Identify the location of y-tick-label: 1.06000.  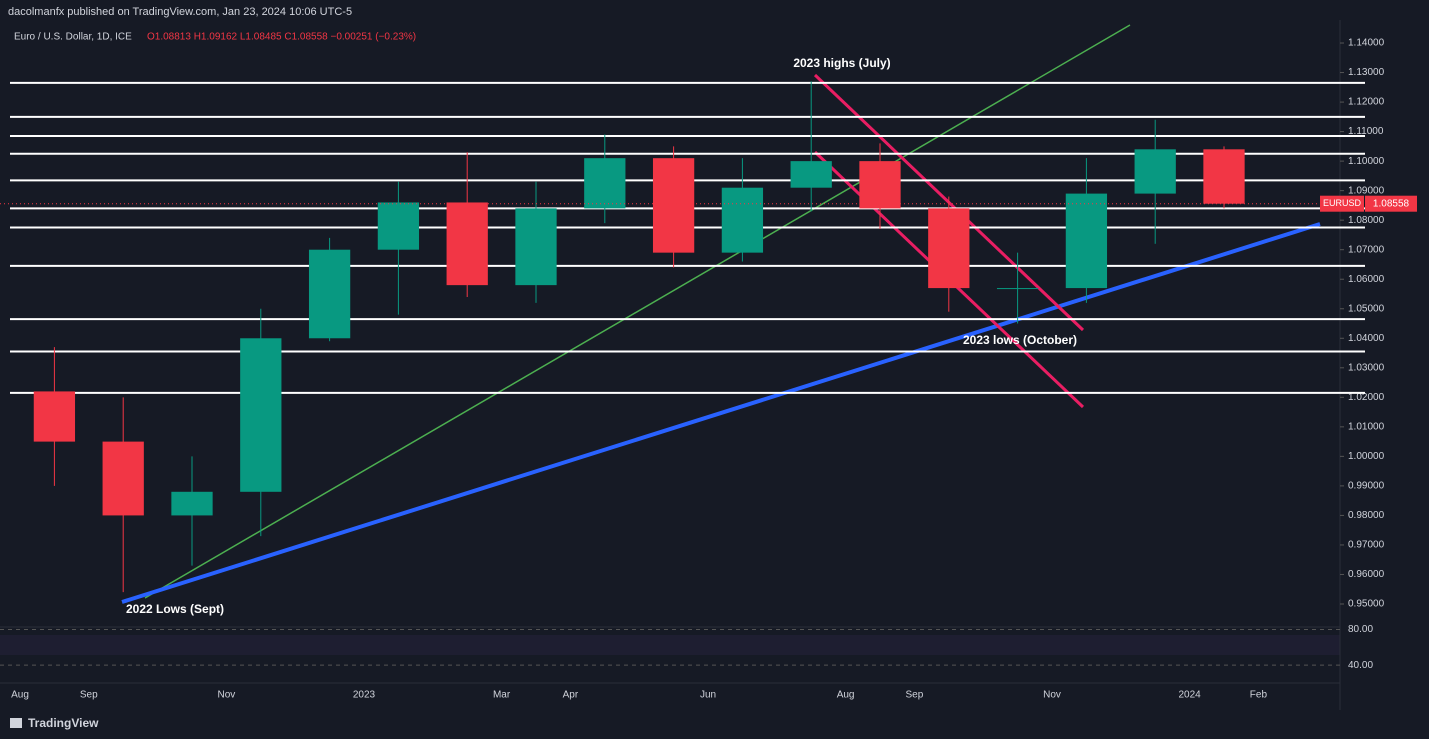
(1366, 279).